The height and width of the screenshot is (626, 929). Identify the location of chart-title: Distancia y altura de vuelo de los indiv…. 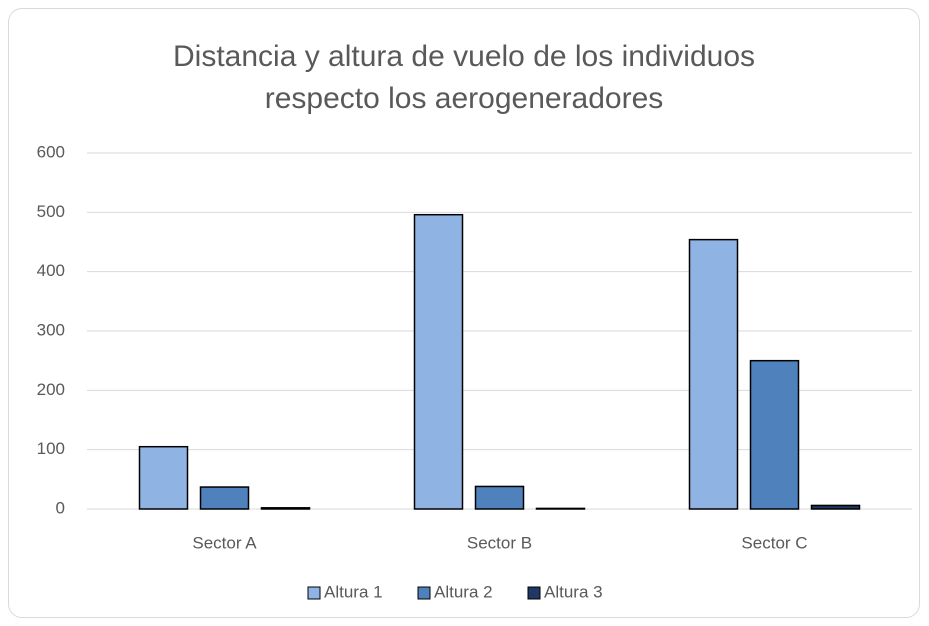
(464, 77).